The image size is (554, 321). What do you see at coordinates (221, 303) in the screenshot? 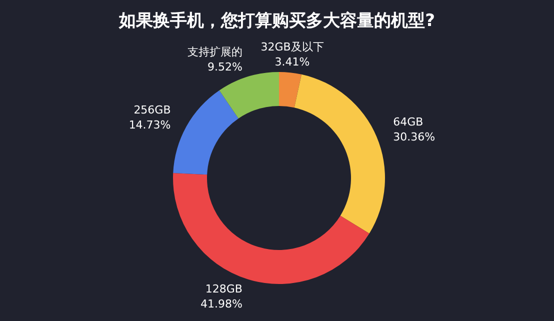
I see `data-label: 41.98%` at bounding box center [221, 303].